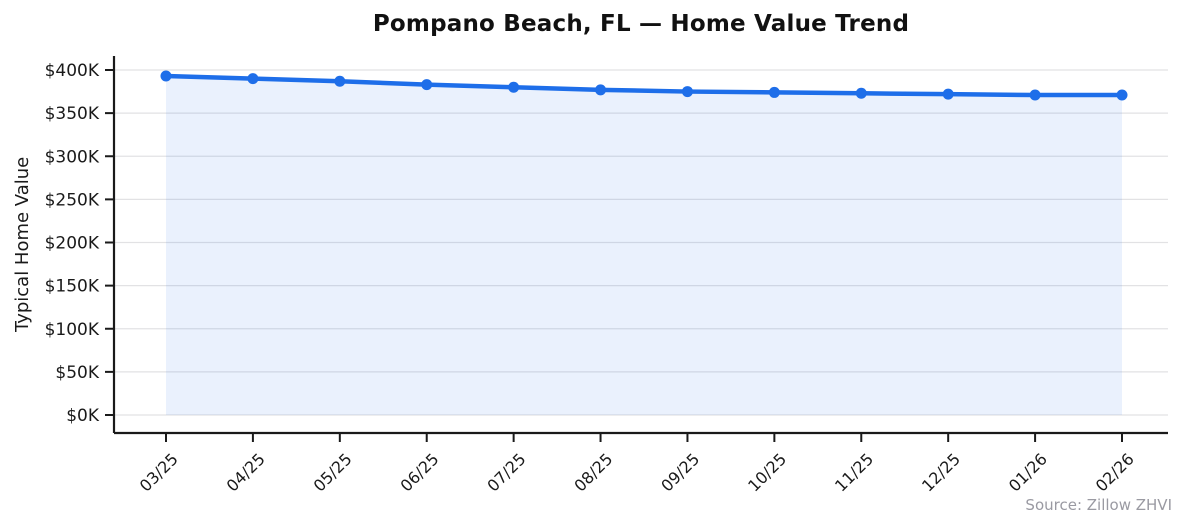  I want to click on trend-line-path, so click(644, 85).